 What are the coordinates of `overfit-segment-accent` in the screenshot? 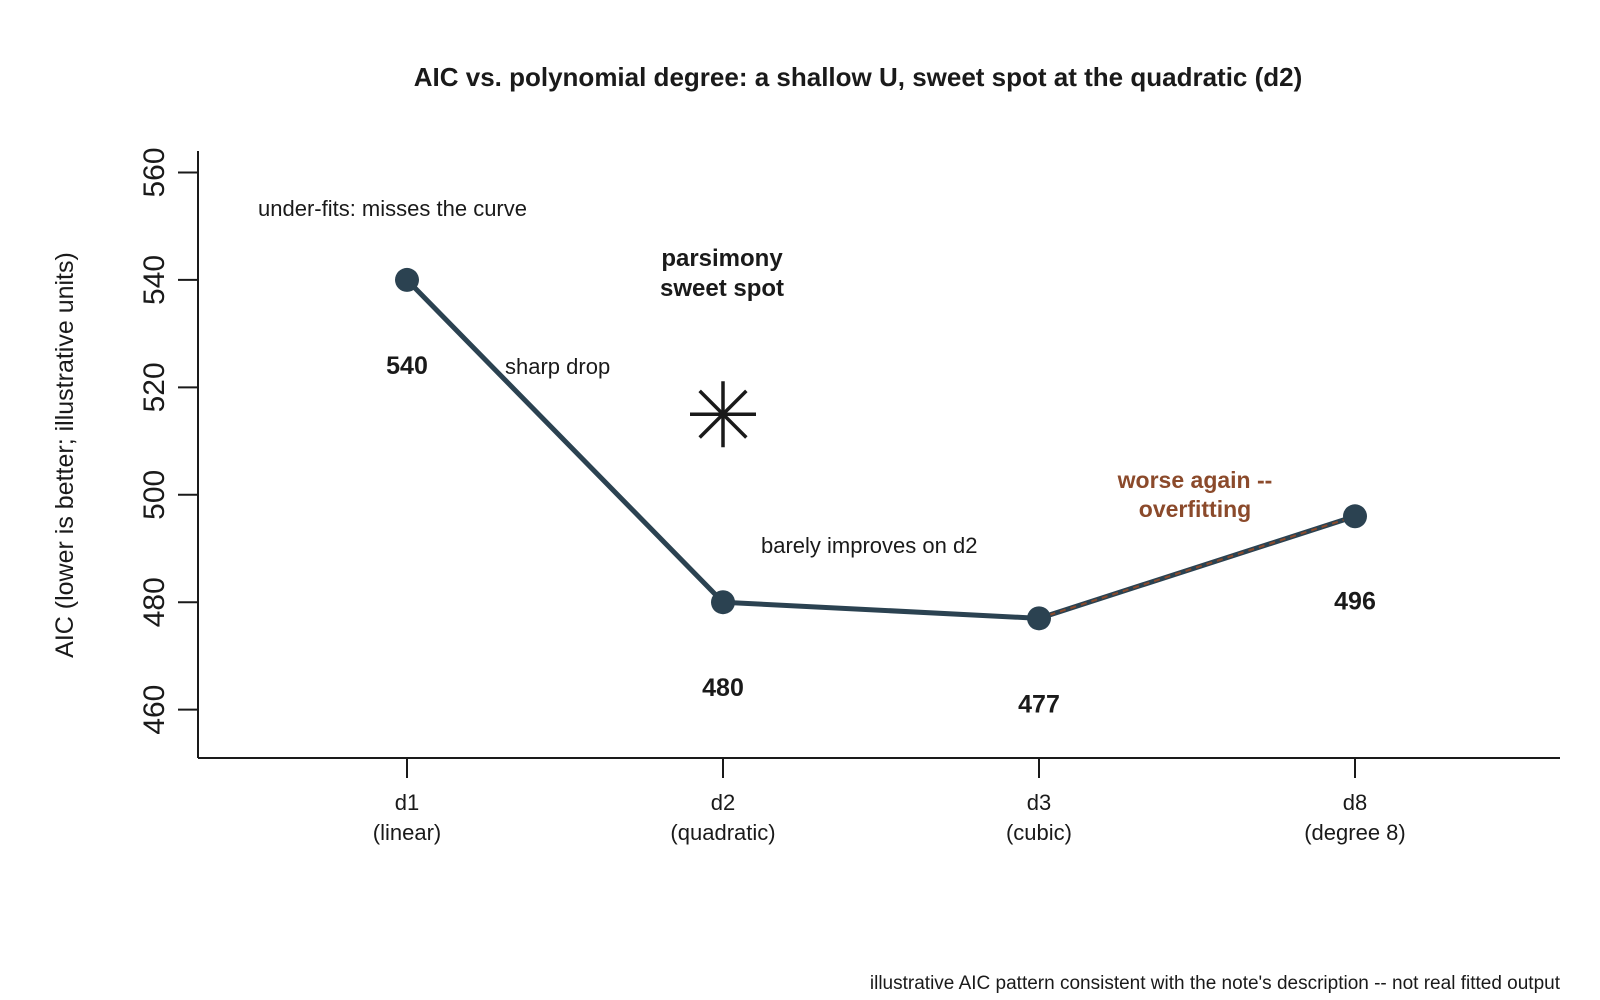 It's located at (1197, 567).